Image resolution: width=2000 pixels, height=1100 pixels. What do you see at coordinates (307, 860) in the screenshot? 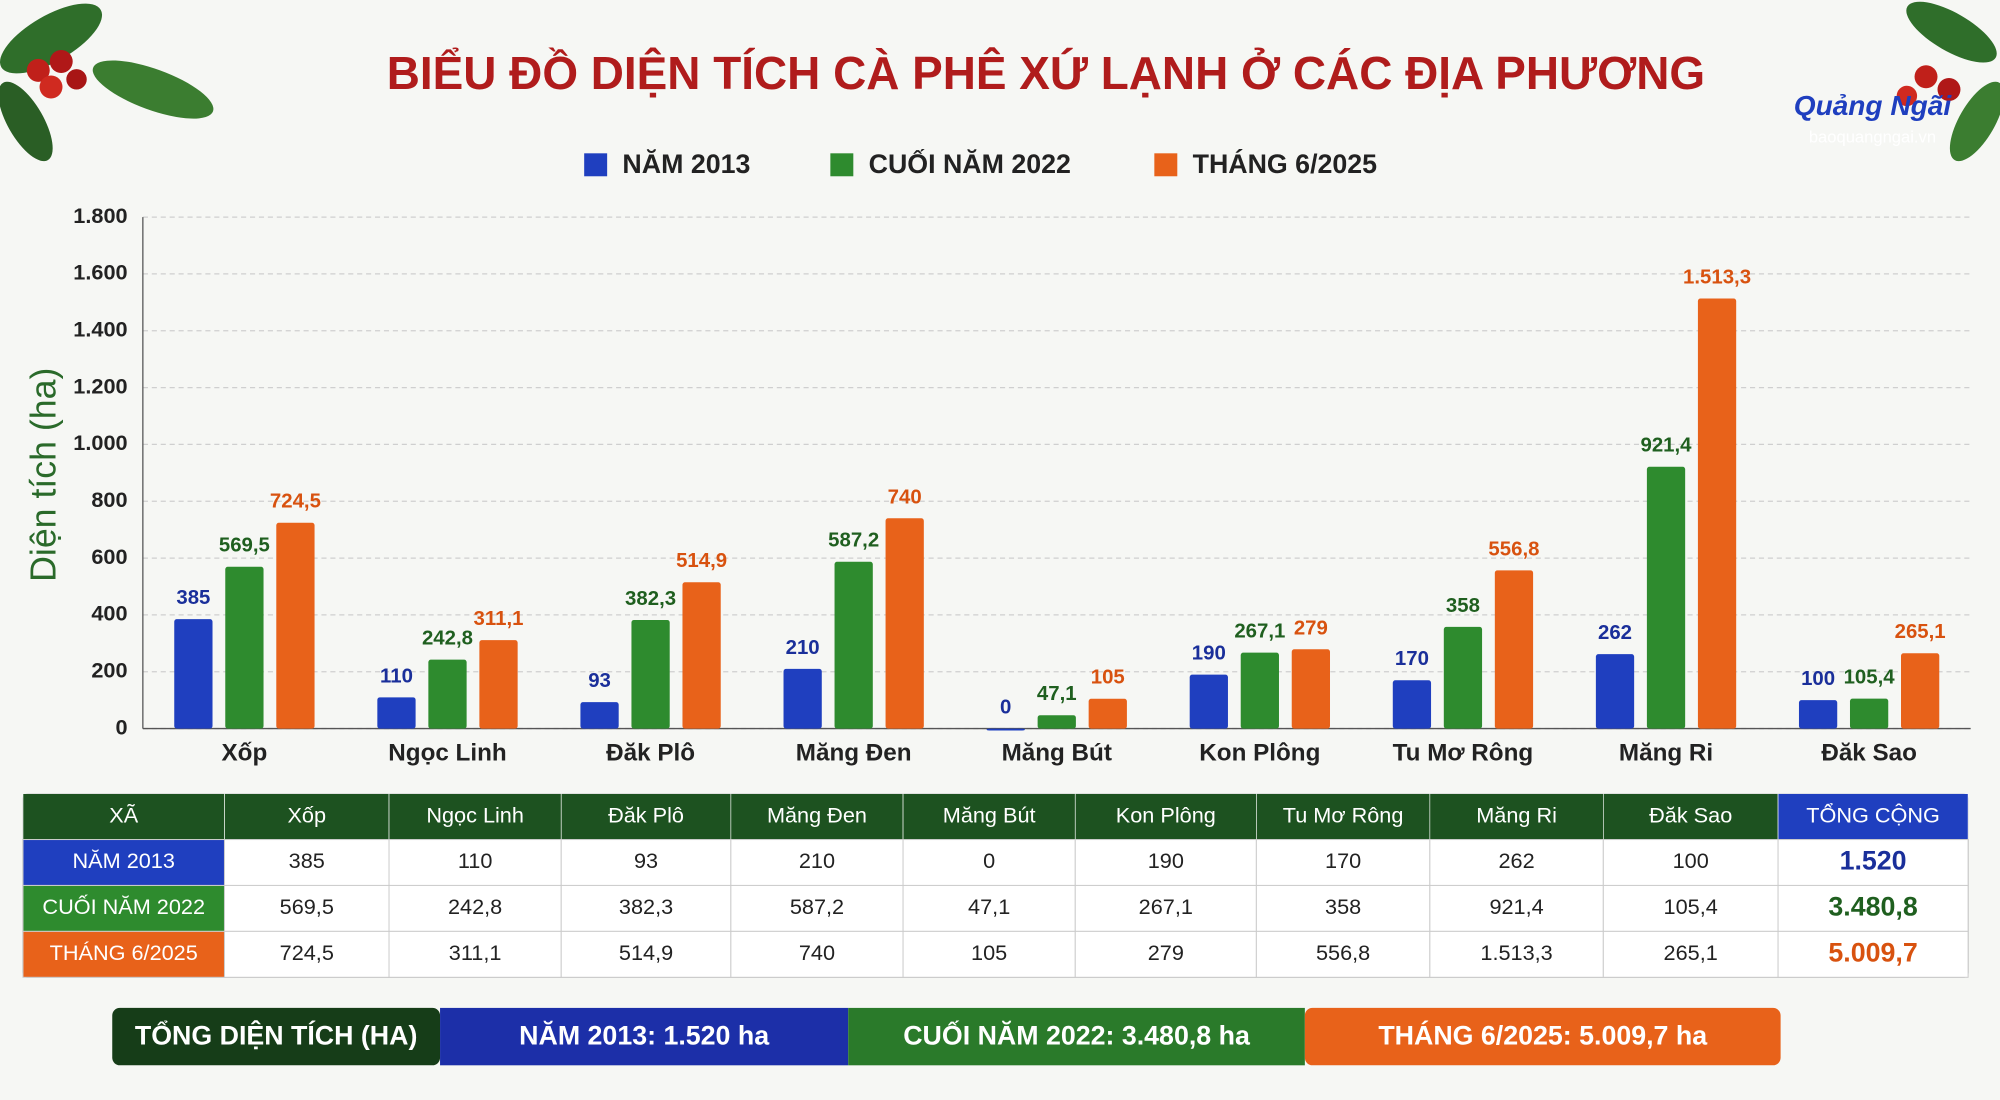
I see `table-cell-text: 385` at bounding box center [307, 860].